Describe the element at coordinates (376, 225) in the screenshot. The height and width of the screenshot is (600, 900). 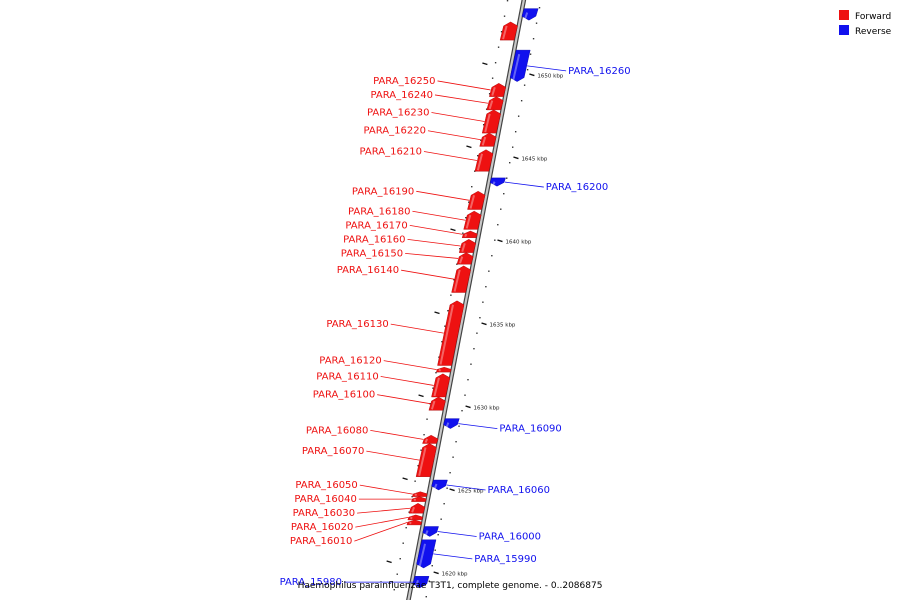
I see `gene-label: PARA_16170` at that location.